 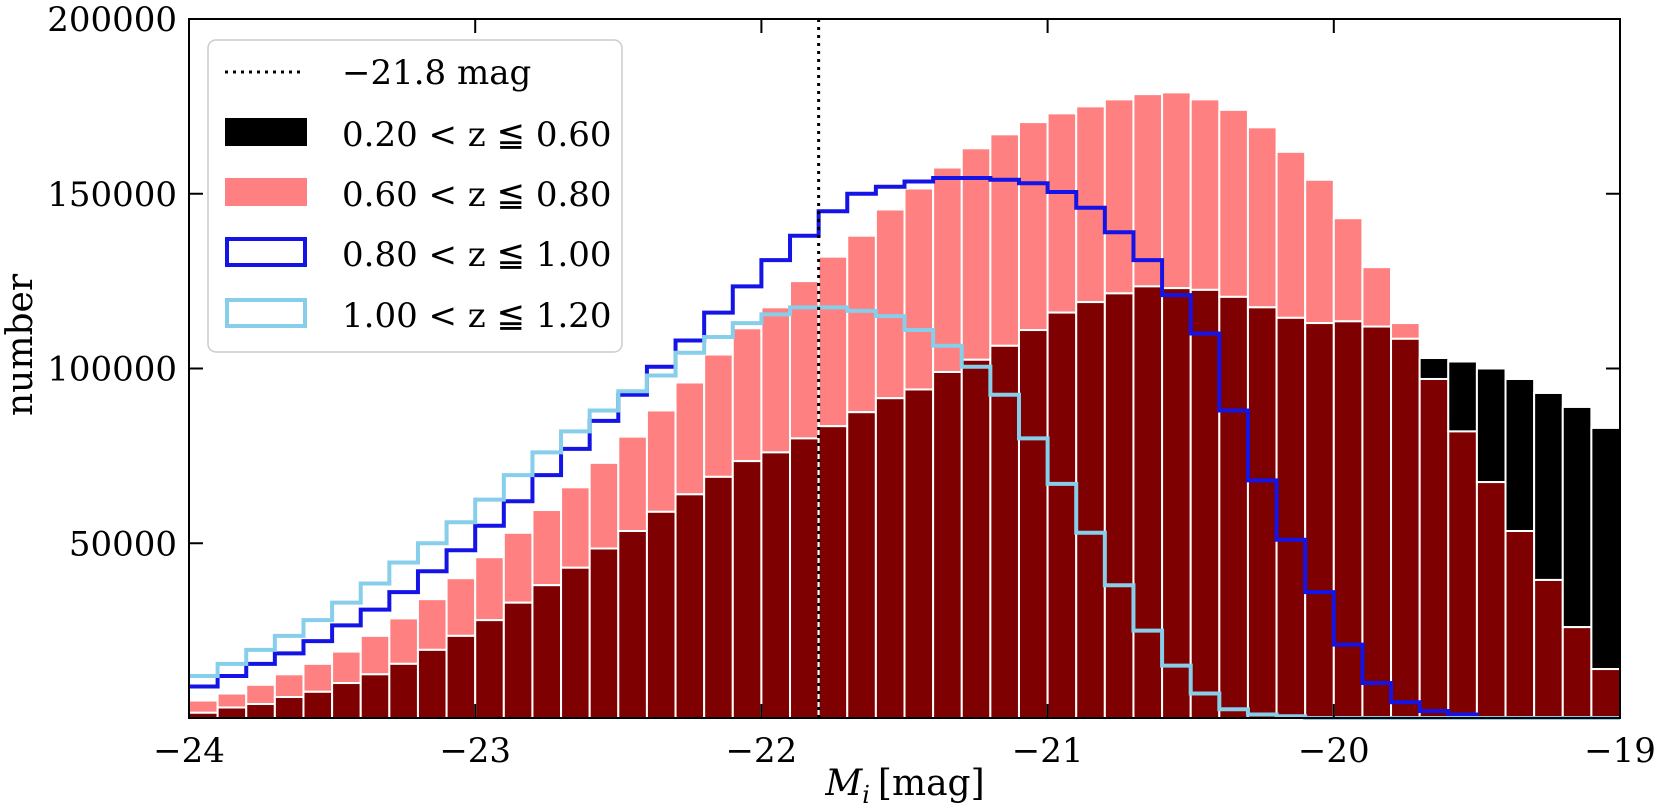 What do you see at coordinates (762, 751) in the screenshot?
I see `x-tick-label-2: −22` at bounding box center [762, 751].